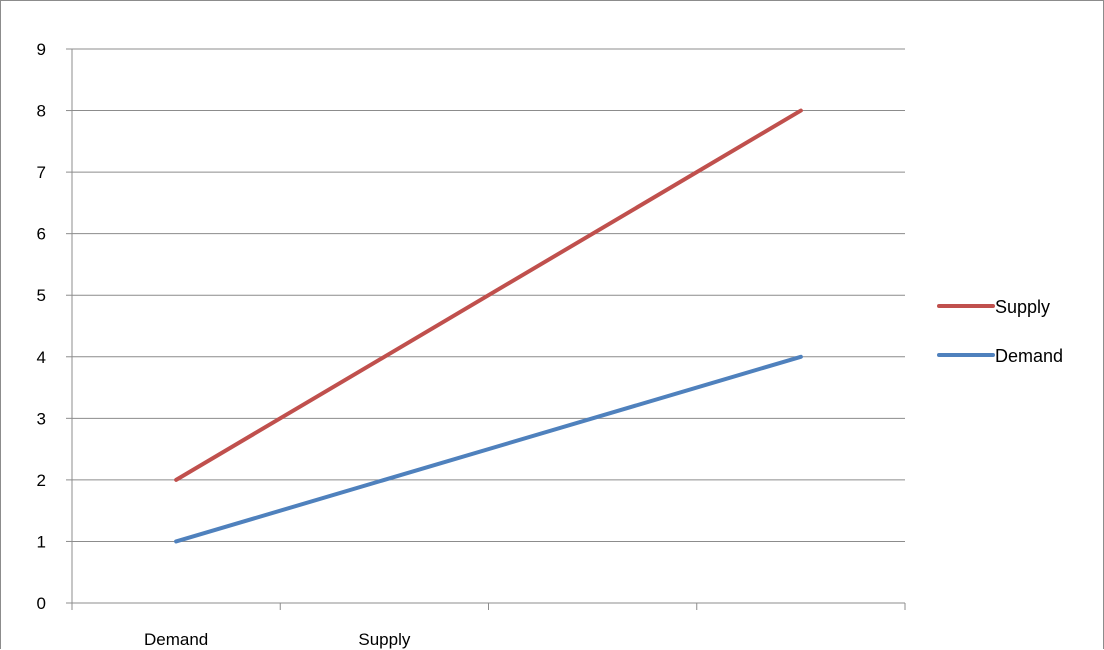  What do you see at coordinates (41, 603) in the screenshot?
I see `y-tick-label-0: 0` at bounding box center [41, 603].